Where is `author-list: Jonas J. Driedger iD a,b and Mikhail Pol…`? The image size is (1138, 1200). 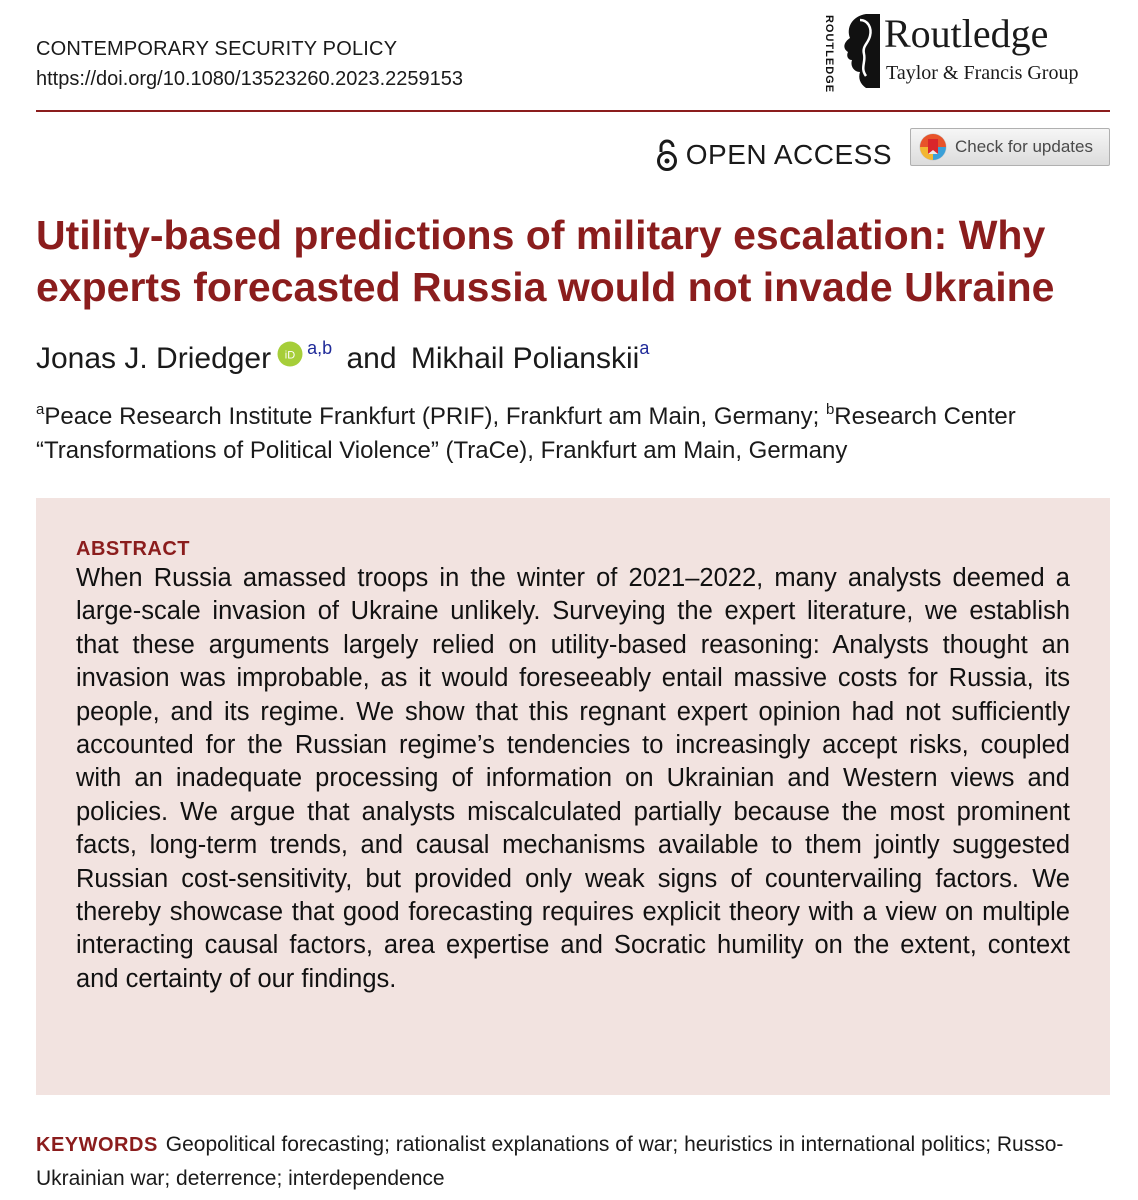
author-list: Jonas J. Driedger iD a,b and Mikhail Pol… is located at coordinates (342, 356).